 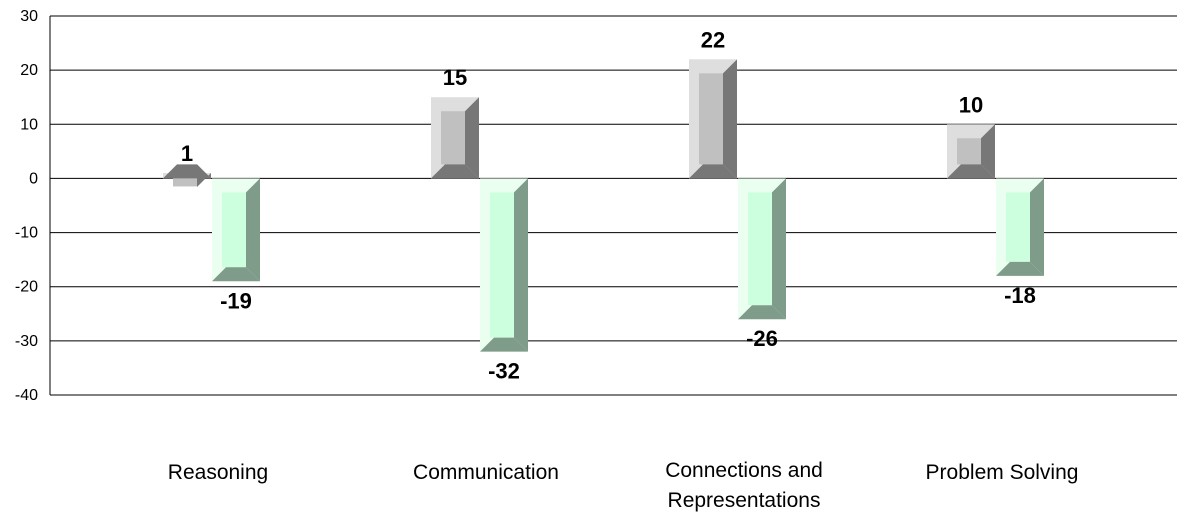 I want to click on x-category-label: Problem Solving, so click(x=1002, y=472).